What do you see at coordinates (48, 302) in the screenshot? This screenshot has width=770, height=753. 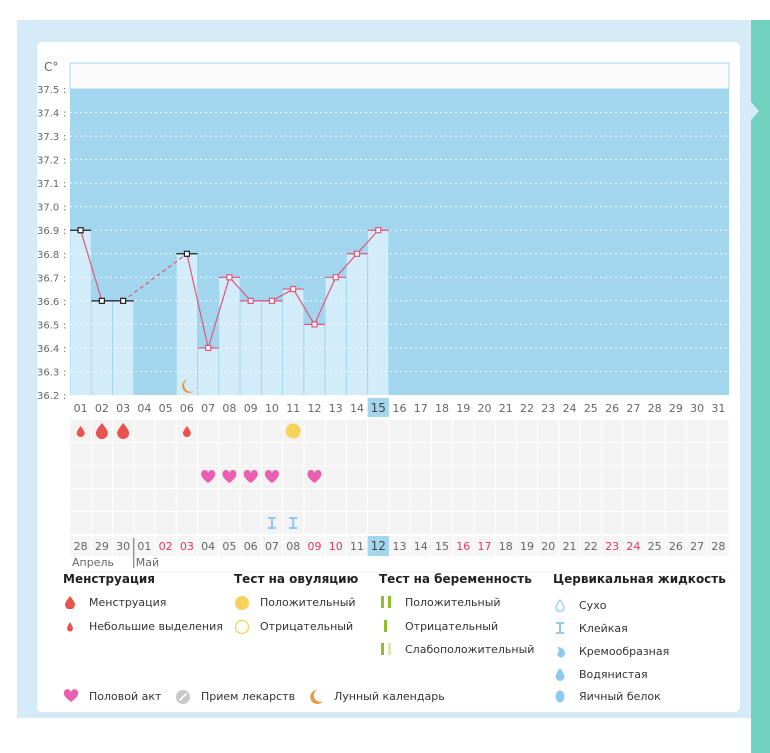 I see `y-tick-label: 36.6` at bounding box center [48, 302].